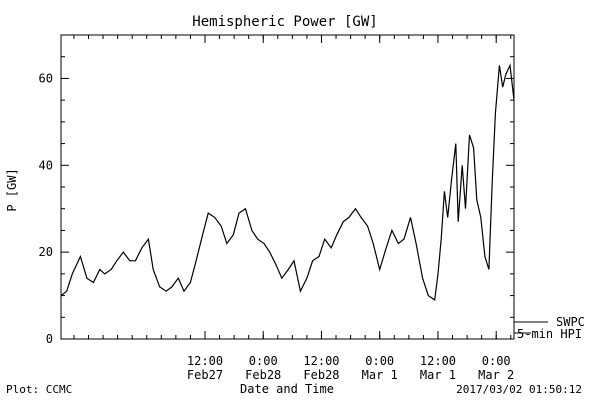 This screenshot has width=600, height=400. What do you see at coordinates (39, 389) in the screenshot?
I see `plot-credit: Plot: CCMC` at bounding box center [39, 389].